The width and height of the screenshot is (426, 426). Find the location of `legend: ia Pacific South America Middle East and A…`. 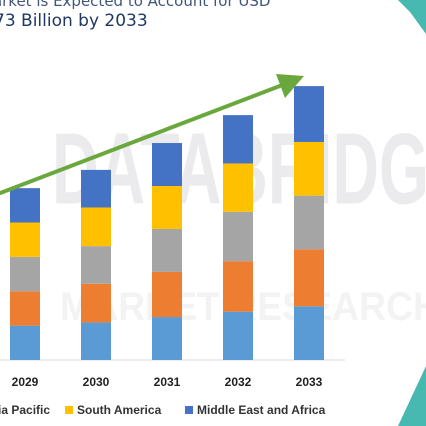

legend: ia Pacific South America Middle East and A… is located at coordinates (163, 410).